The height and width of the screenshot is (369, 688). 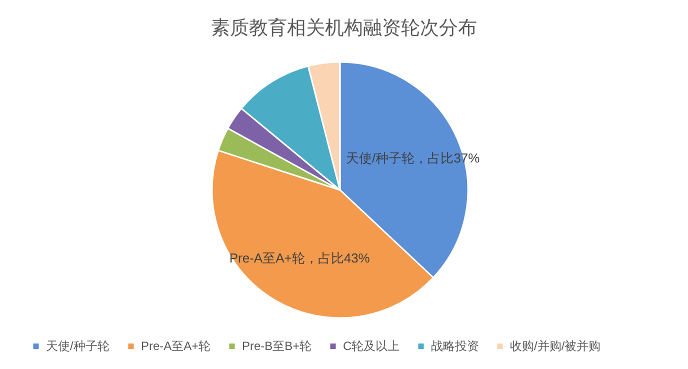 I want to click on legend-label: Pre-B至B+轮, so click(x=277, y=346).